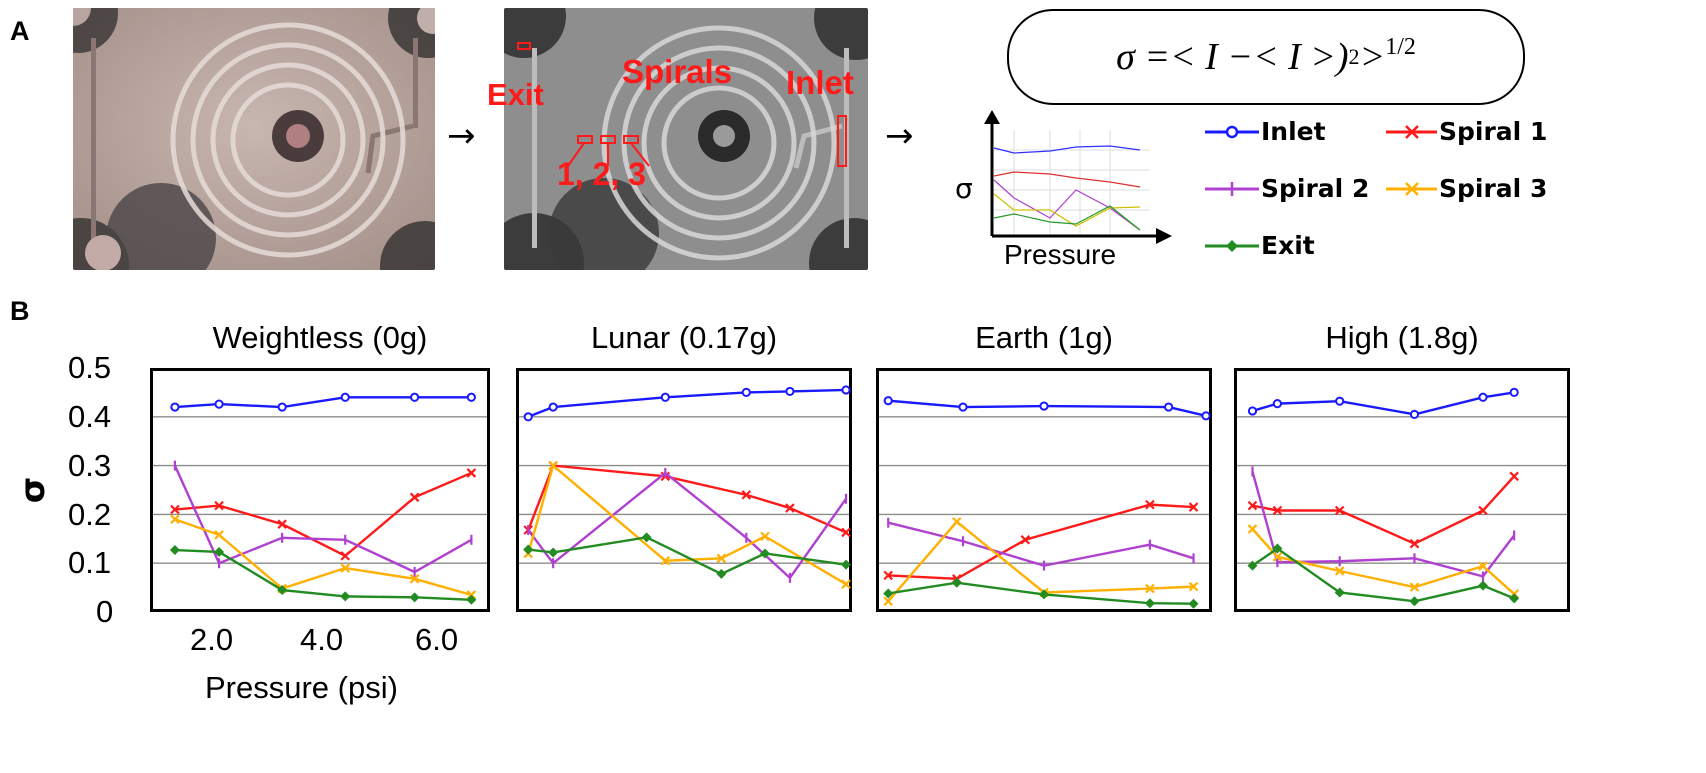 The width and height of the screenshot is (1706, 773). I want to click on legend-item-inlet: Inlet, so click(1293, 131).